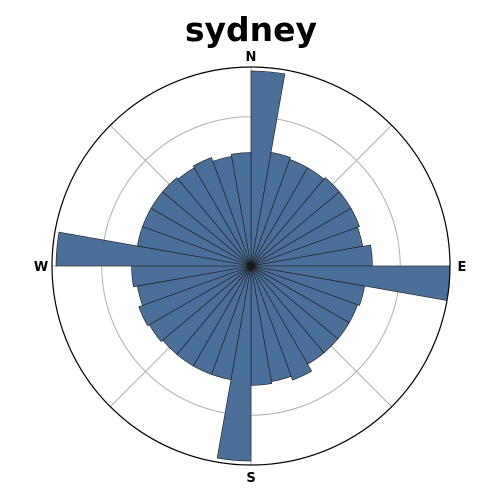  Describe the element at coordinates (250, 478) in the screenshot. I see `direction-label-s: S` at that location.